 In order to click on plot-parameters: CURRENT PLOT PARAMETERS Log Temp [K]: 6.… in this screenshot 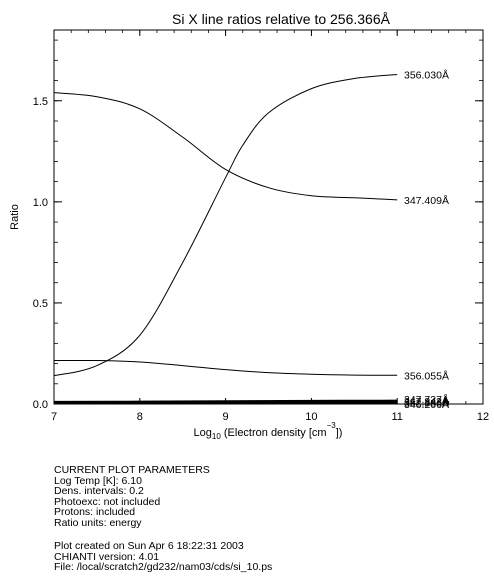, I will do `click(132, 497)`.